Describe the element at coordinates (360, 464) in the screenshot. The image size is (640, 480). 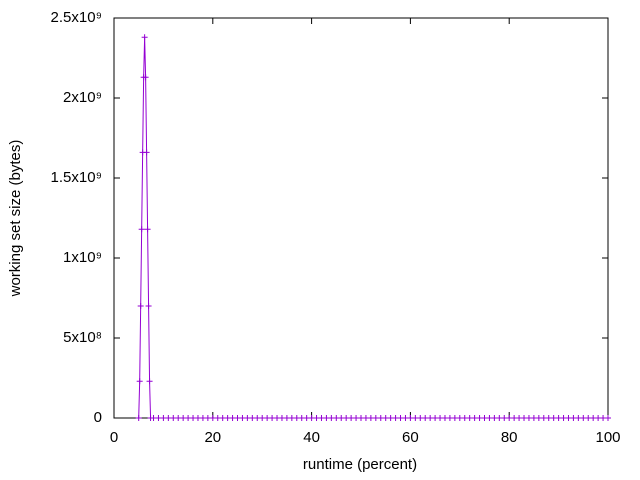
I see `x-axis-label: runtime (percent)` at that location.